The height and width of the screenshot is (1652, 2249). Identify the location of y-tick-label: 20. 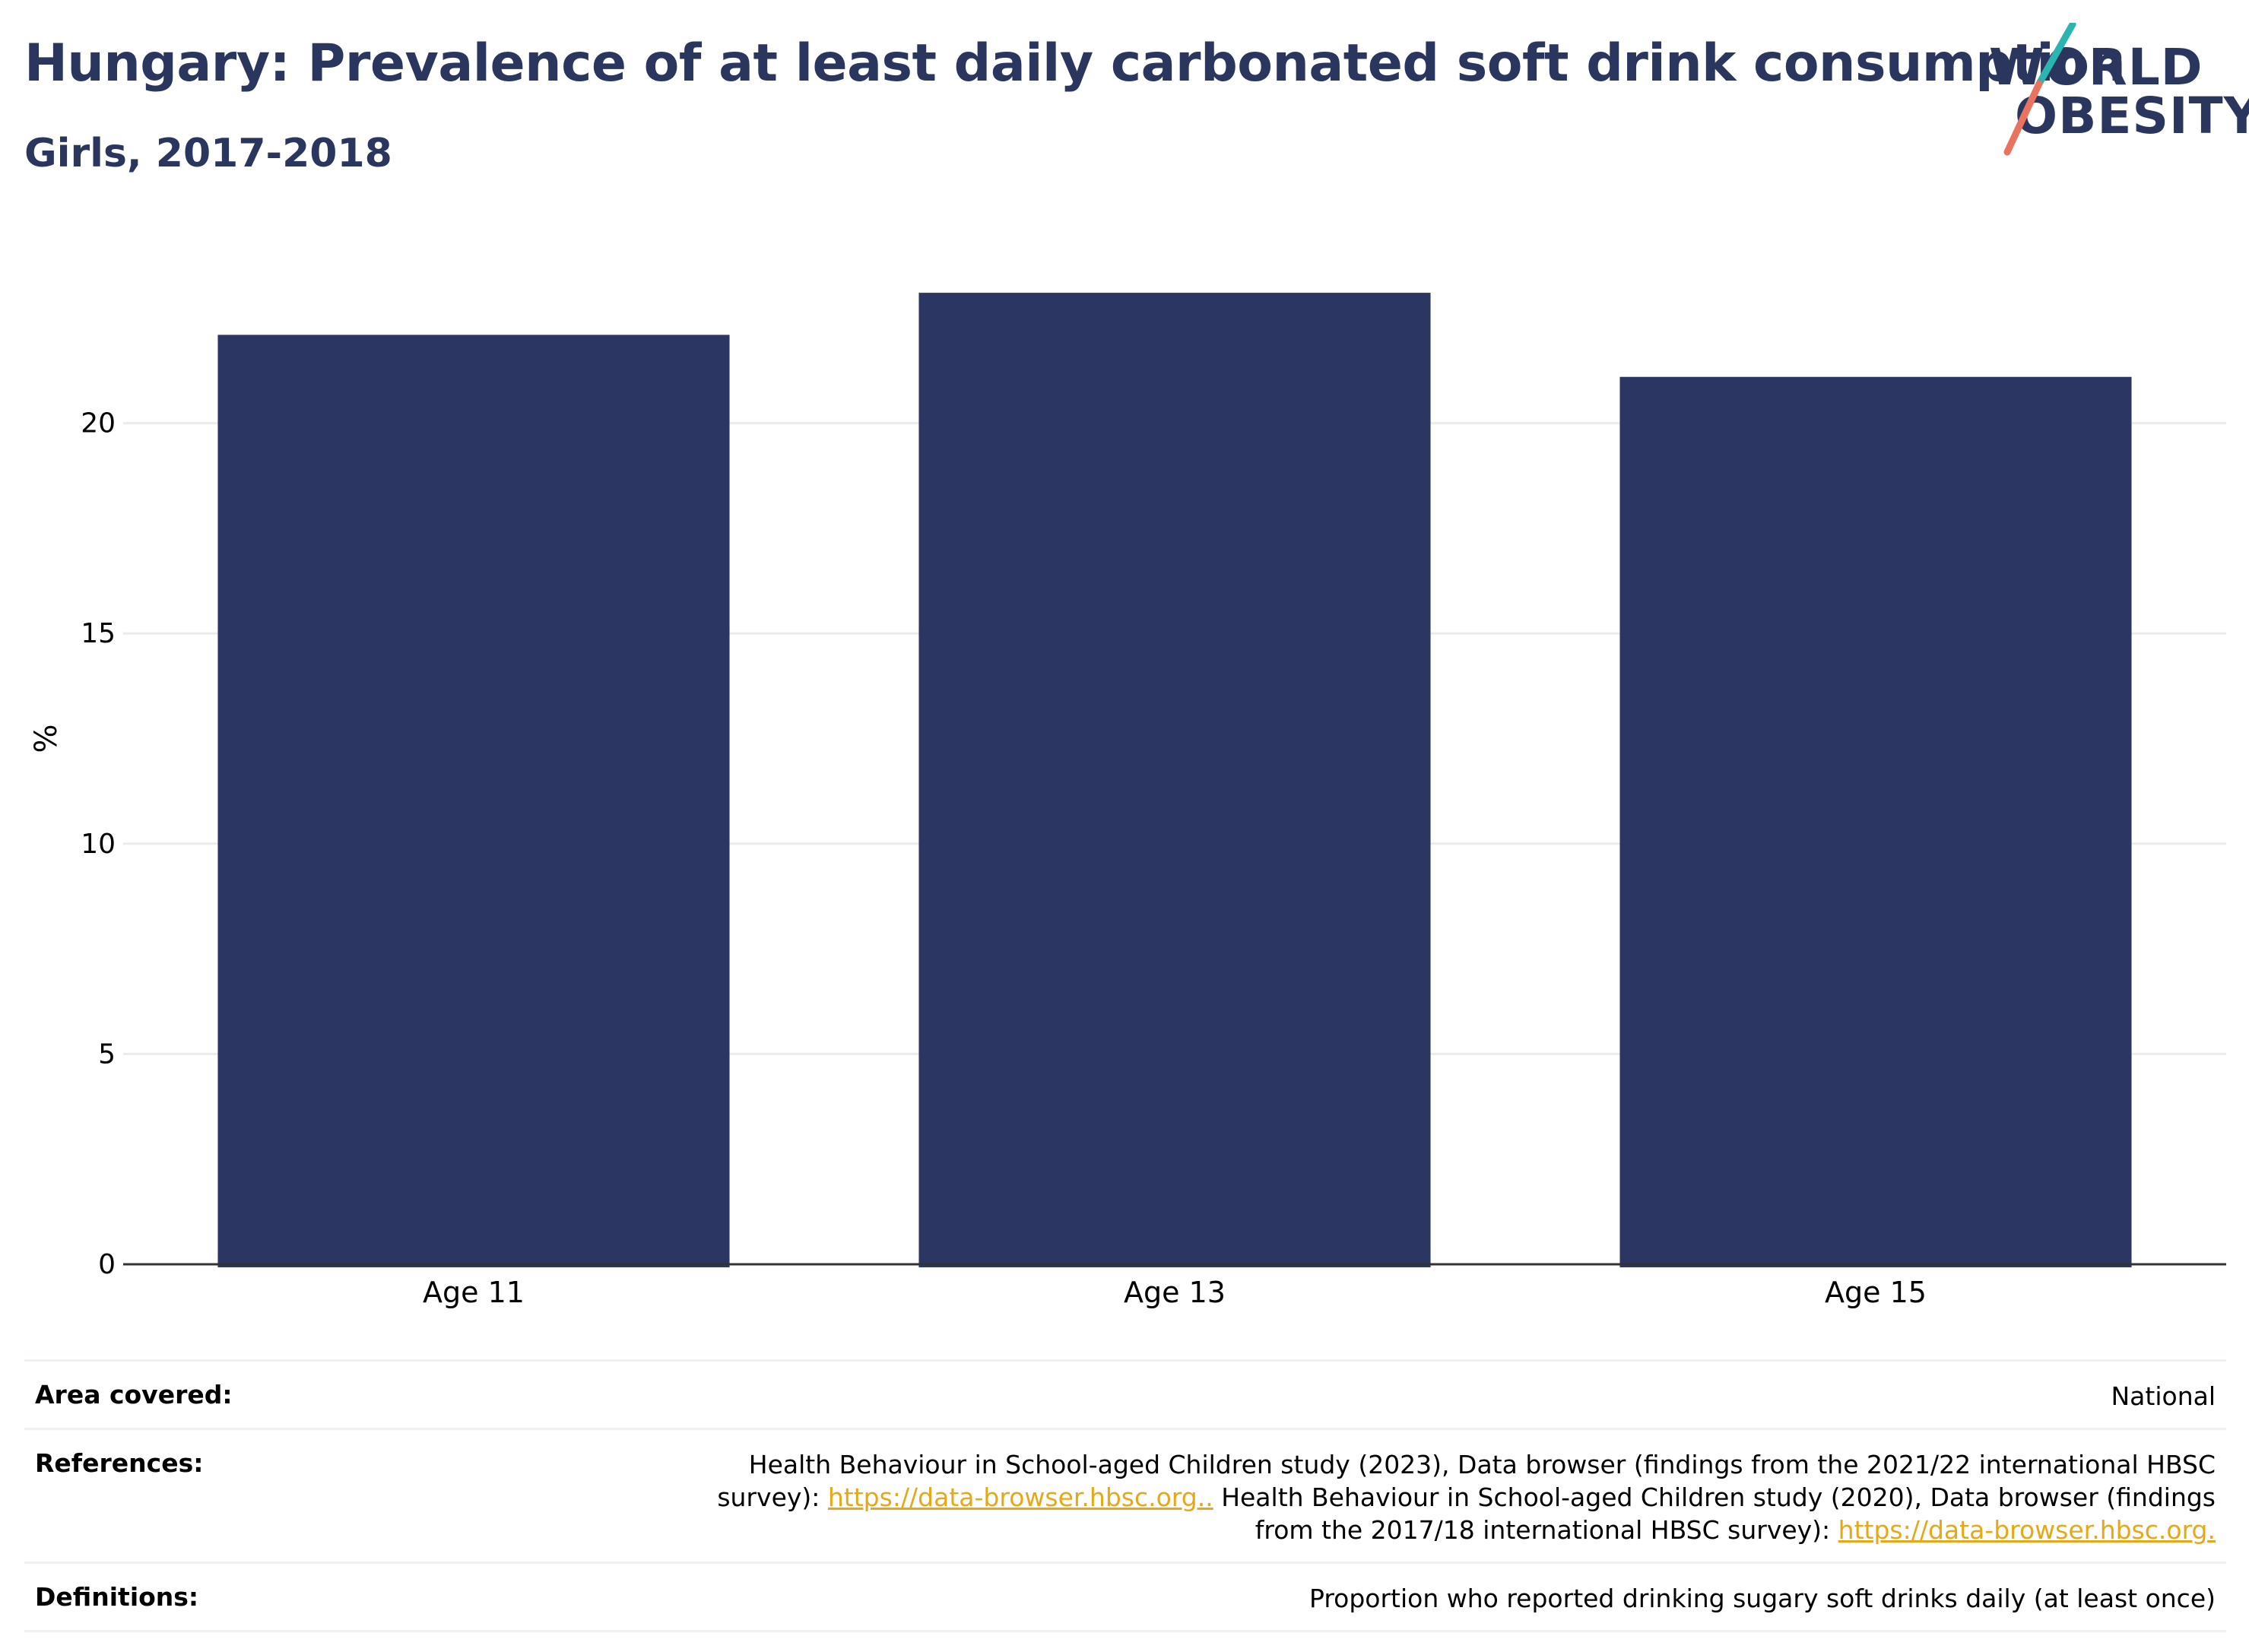
(99, 423).